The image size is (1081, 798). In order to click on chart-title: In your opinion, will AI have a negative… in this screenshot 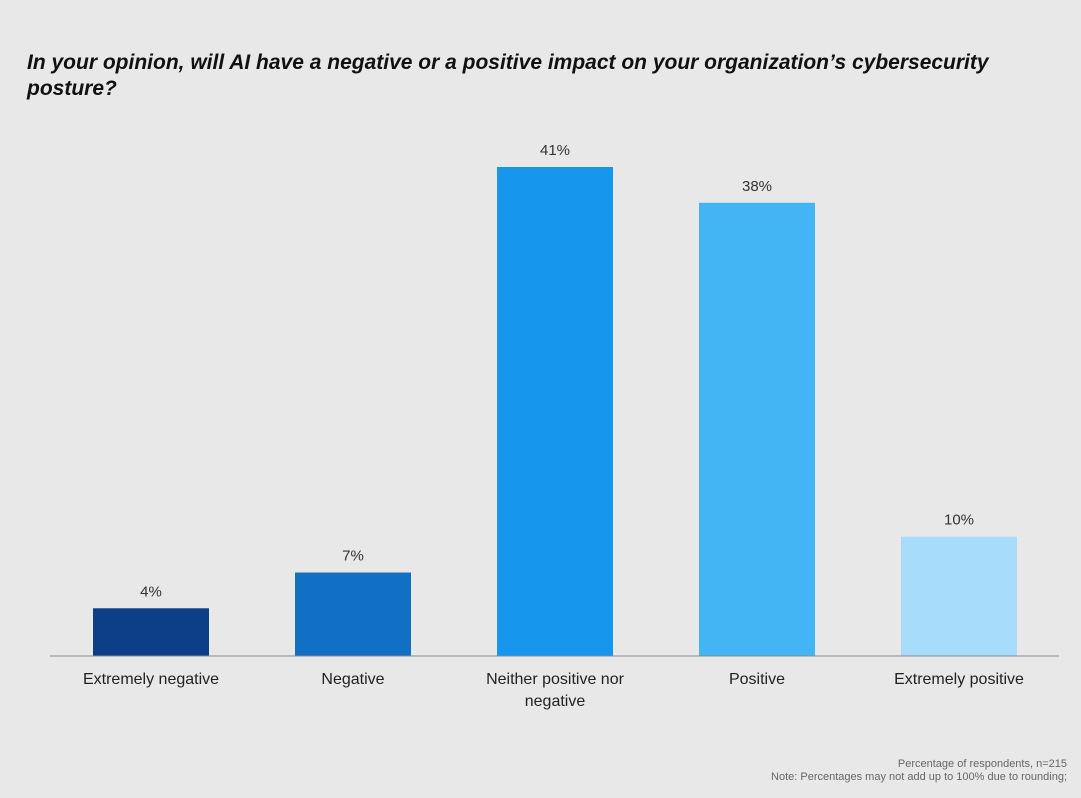, I will do `click(508, 75)`.